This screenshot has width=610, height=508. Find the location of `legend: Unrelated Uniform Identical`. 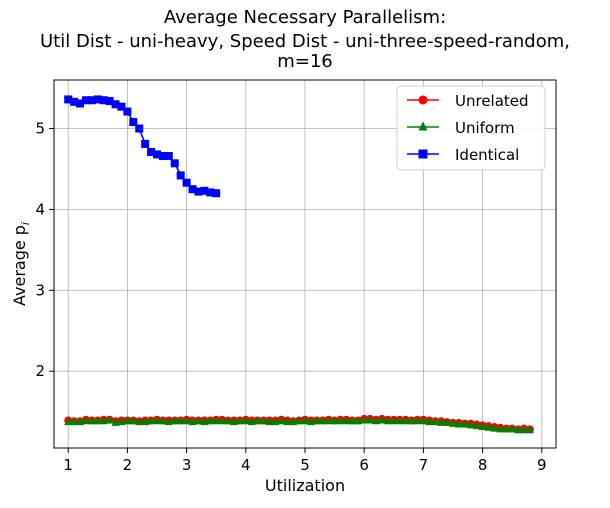

legend: Unrelated Uniform Identical is located at coordinates (471, 128).